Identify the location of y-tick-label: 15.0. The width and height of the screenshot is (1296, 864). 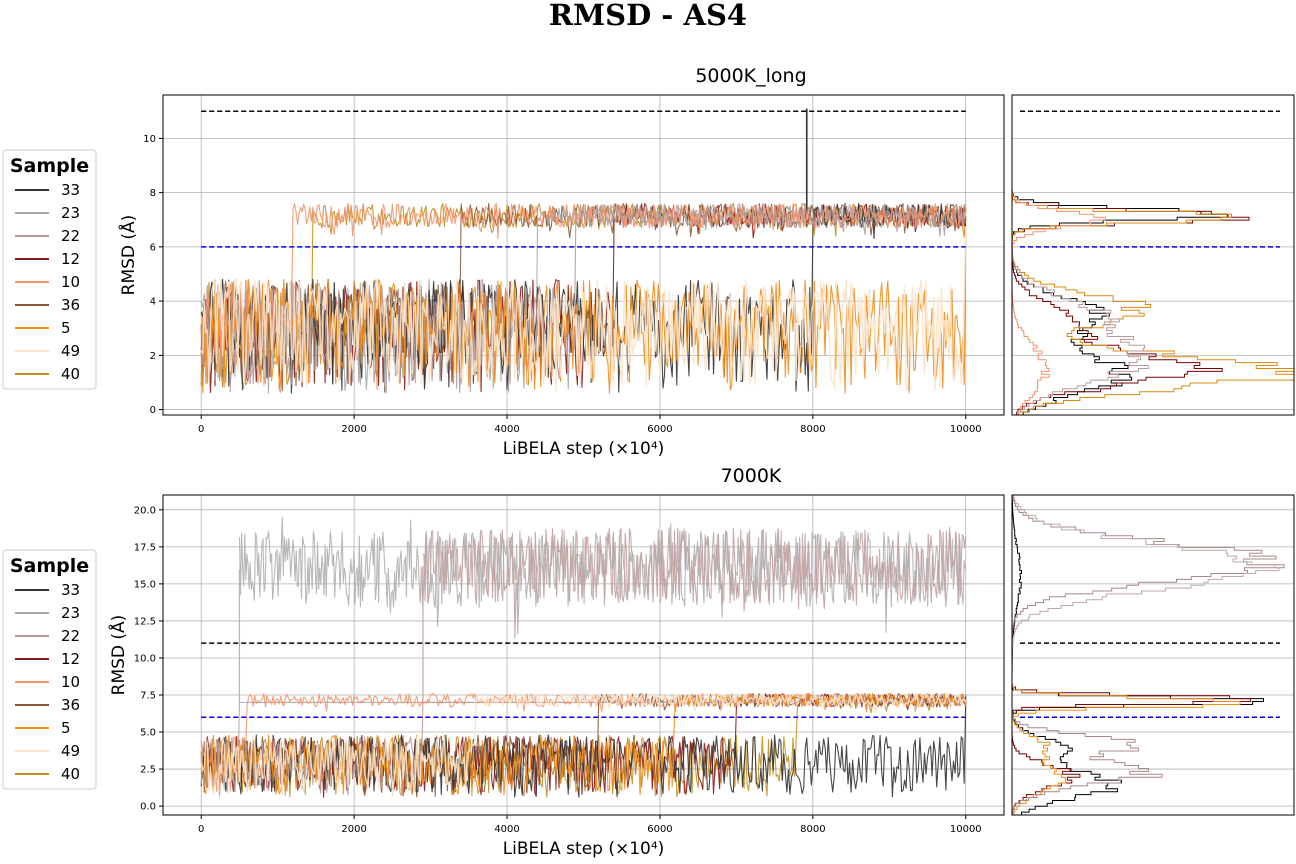
(145, 584).